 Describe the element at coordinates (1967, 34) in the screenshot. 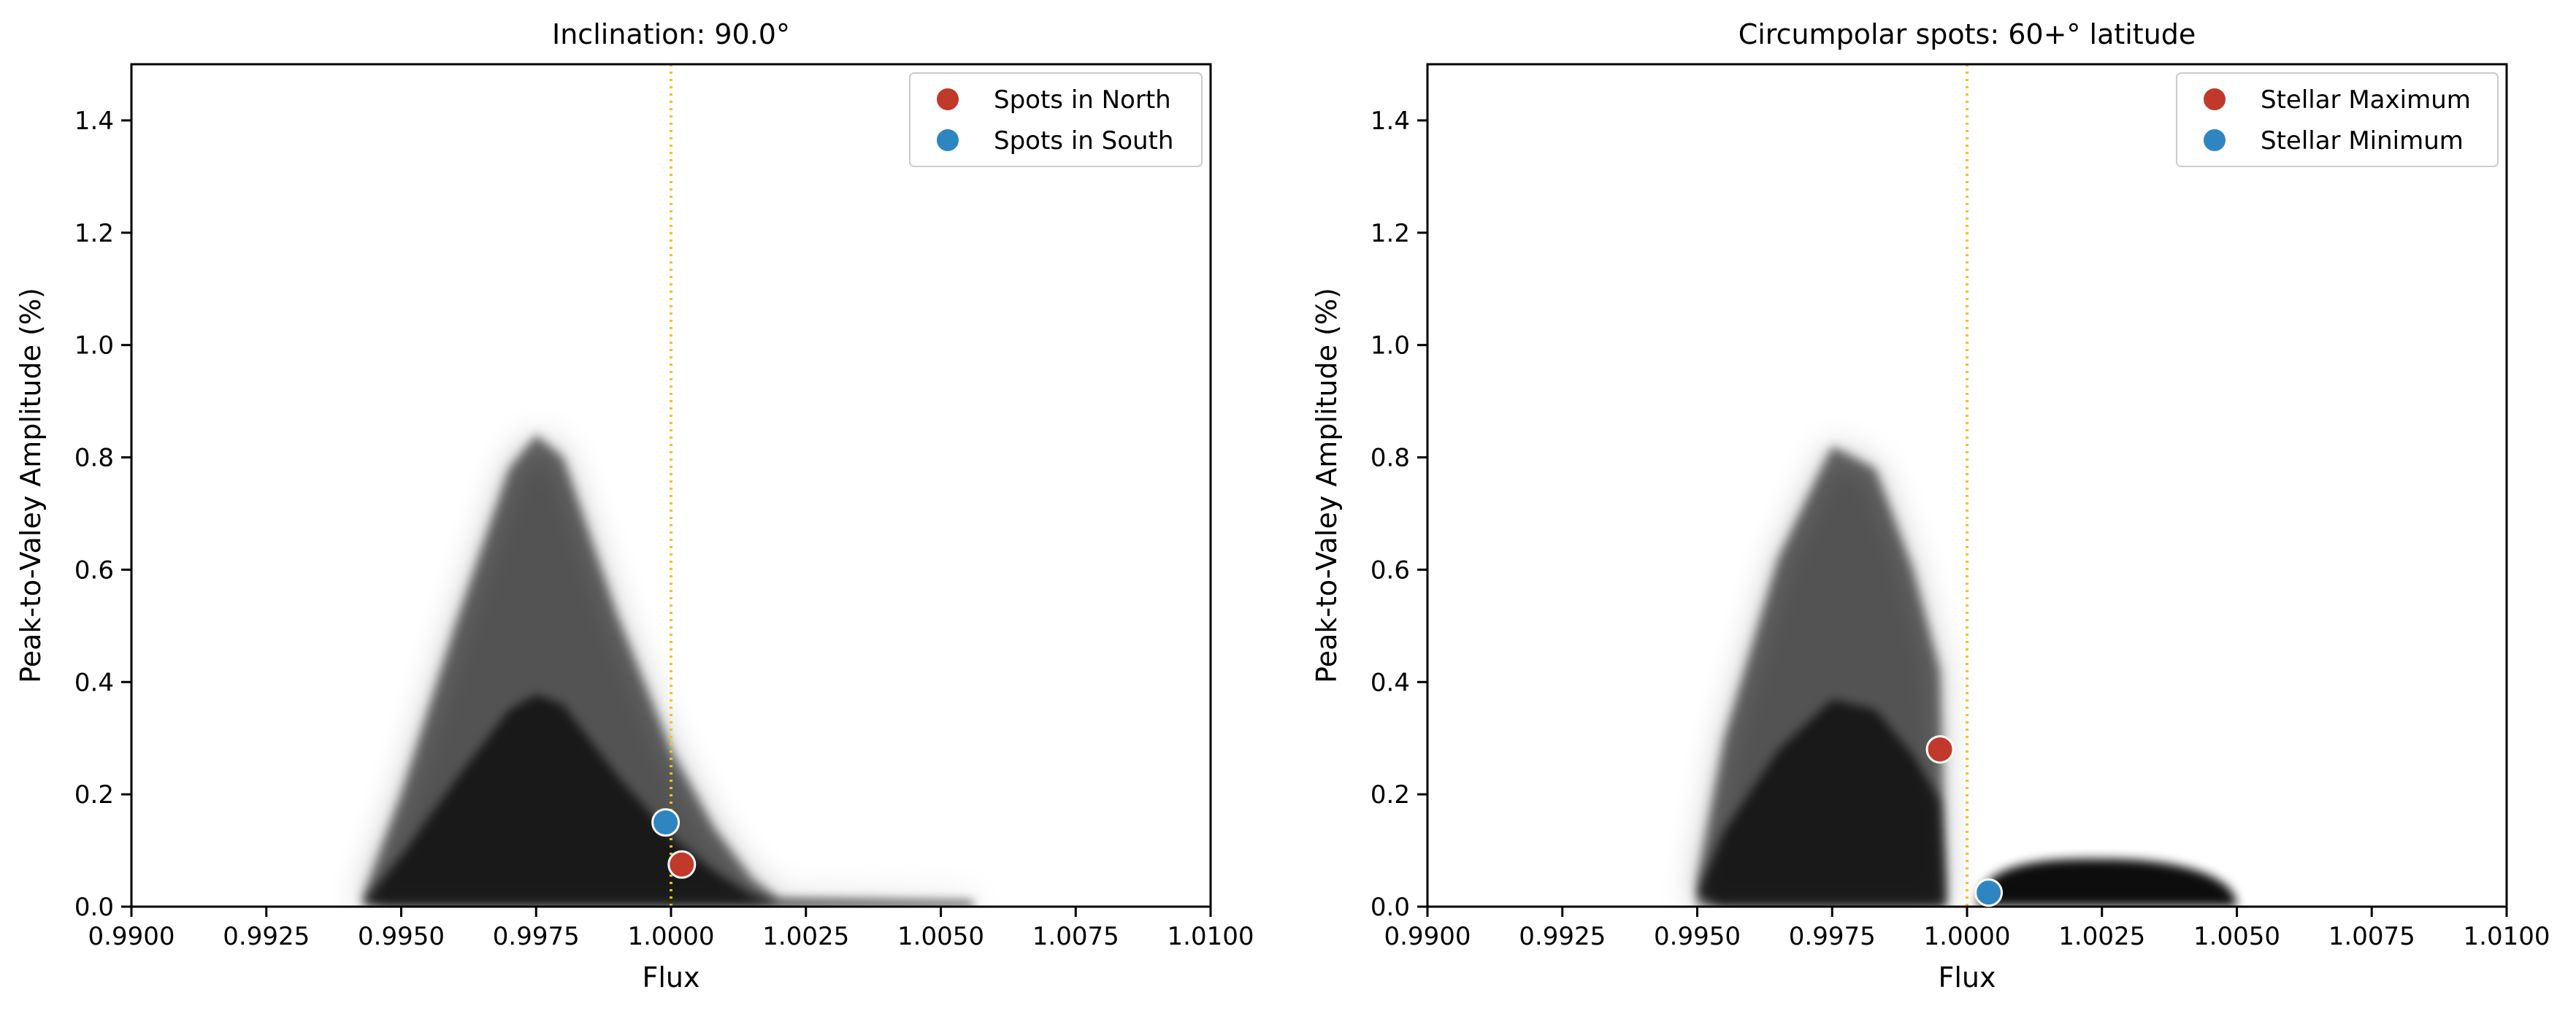

I see `chart-title: Circumpolar spots: 60+° latitude` at that location.